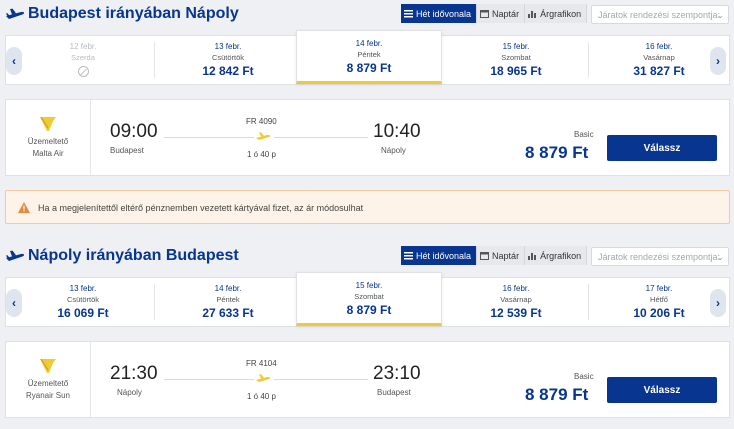 The width and height of the screenshot is (734, 429). Describe the element at coordinates (516, 313) in the screenshot. I see `date-price: 12 539 Ft` at that location.